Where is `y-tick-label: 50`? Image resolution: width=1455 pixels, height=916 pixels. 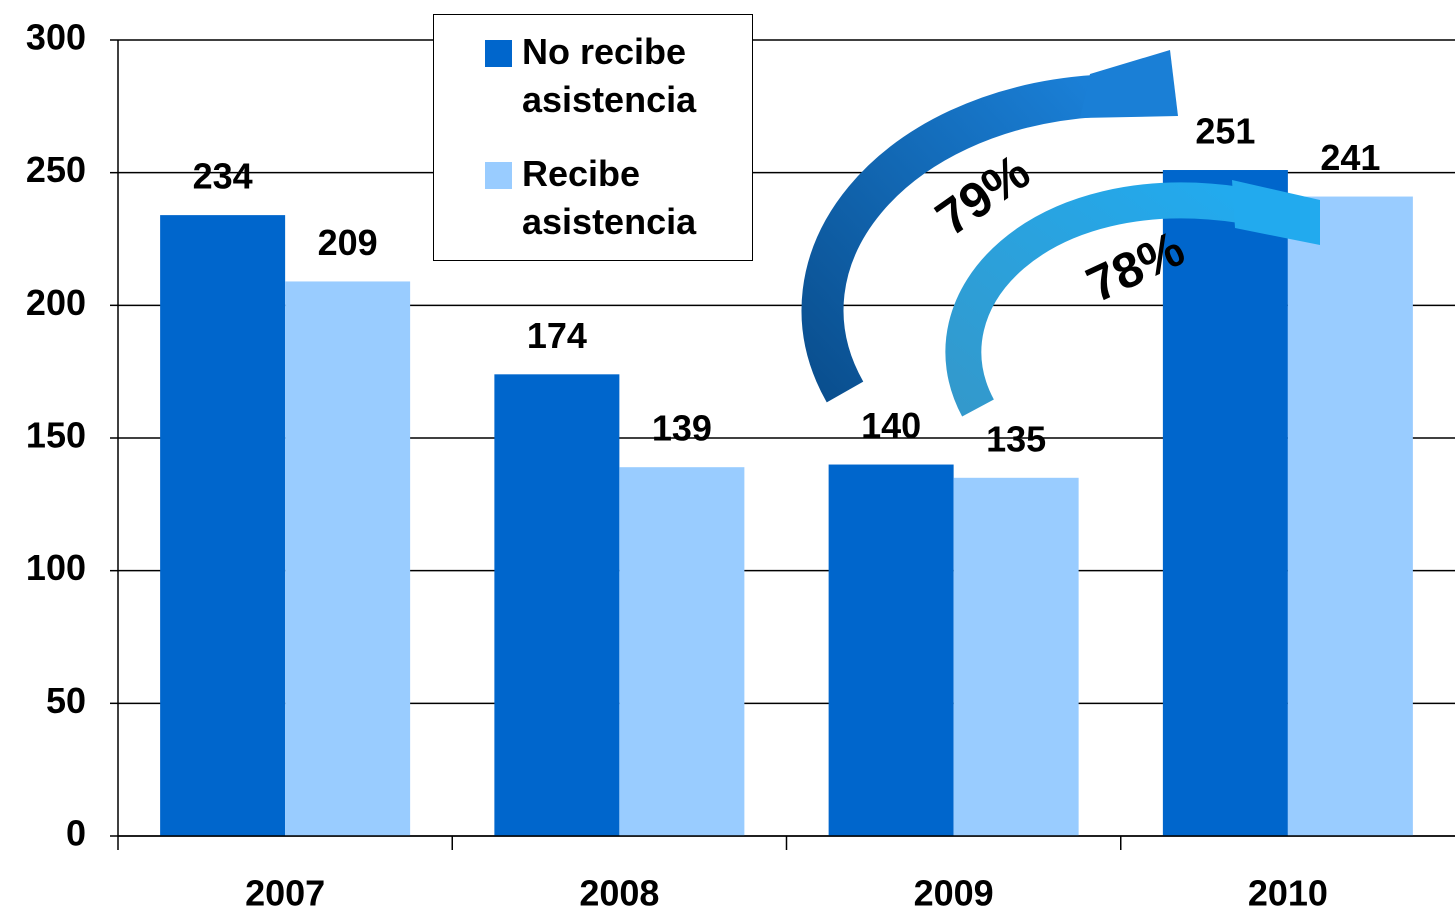
y-tick-label: 50 is located at coordinates (66, 700).